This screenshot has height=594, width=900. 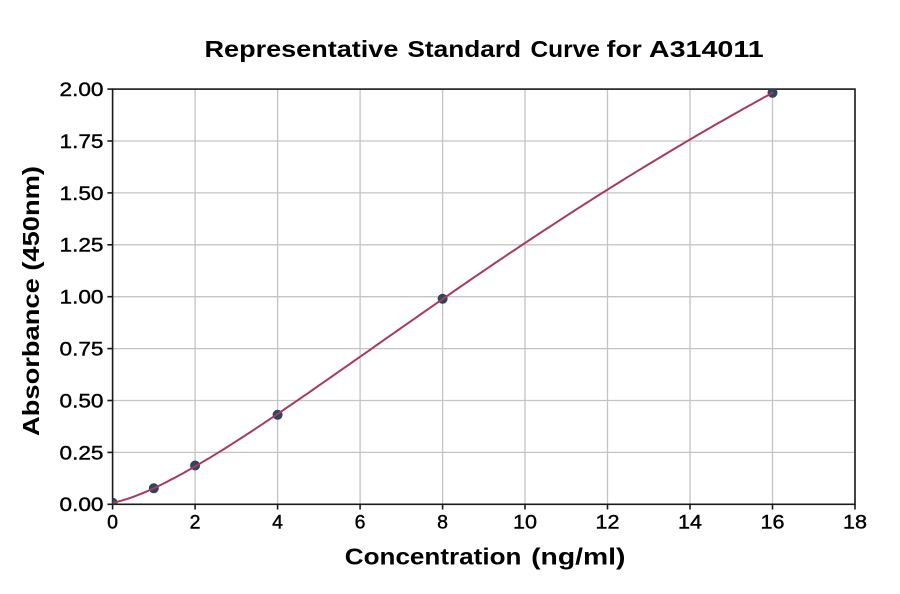 What do you see at coordinates (82, 194) in the screenshot?
I see `svg-text: 1.50` at bounding box center [82, 194].